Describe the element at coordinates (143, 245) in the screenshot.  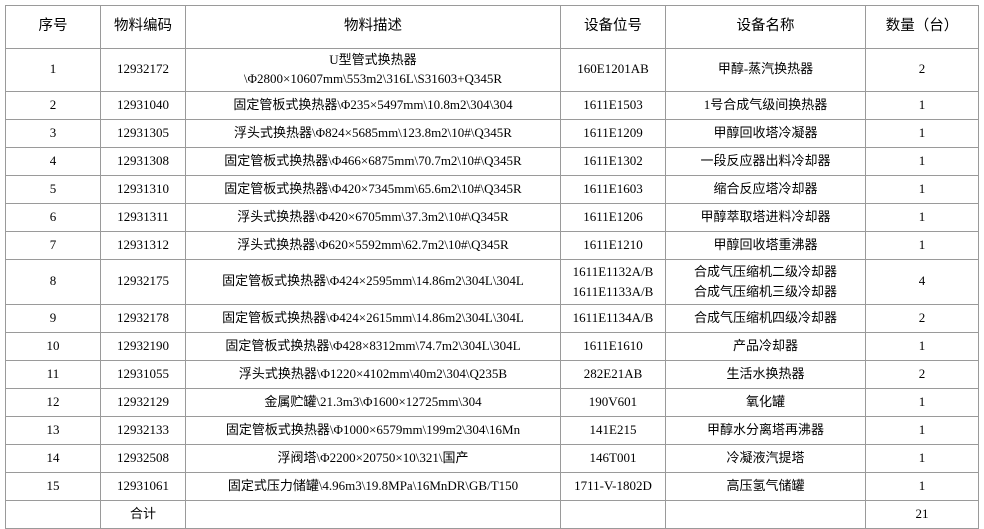
I see `cell-material-code: 12931312` at that location.